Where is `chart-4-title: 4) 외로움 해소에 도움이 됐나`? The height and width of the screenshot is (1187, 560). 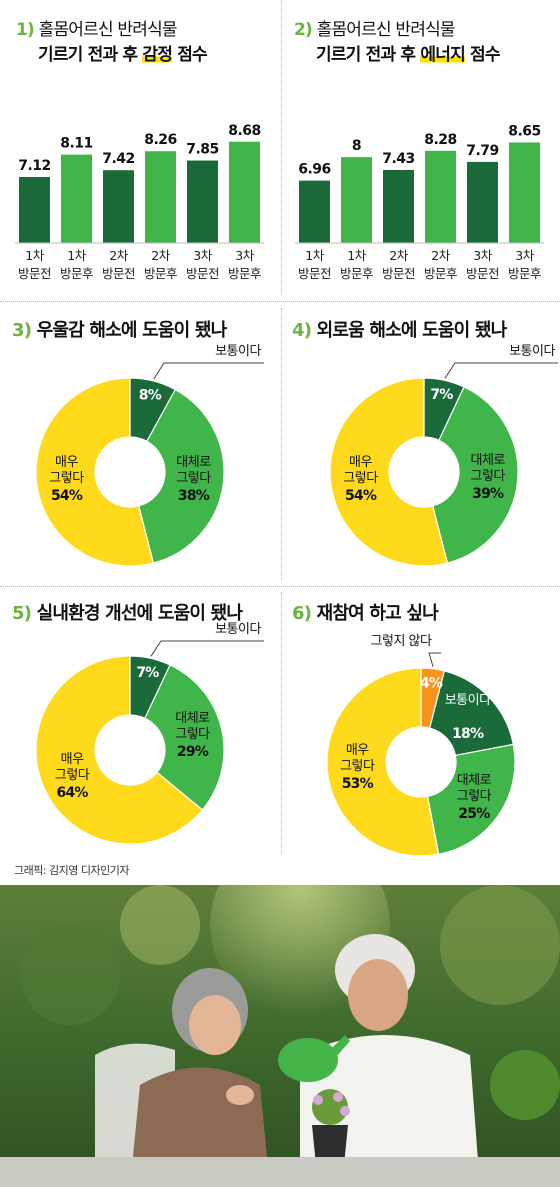 chart-4-title: 4) 외로움 해소에 도움이 됐나 is located at coordinates (400, 329).